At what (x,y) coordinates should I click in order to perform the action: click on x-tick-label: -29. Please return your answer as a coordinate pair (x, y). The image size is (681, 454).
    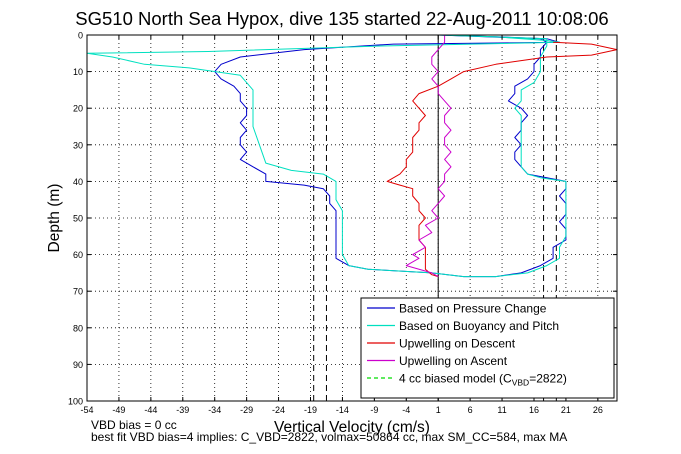
    Looking at the image, I should click on (246, 410).